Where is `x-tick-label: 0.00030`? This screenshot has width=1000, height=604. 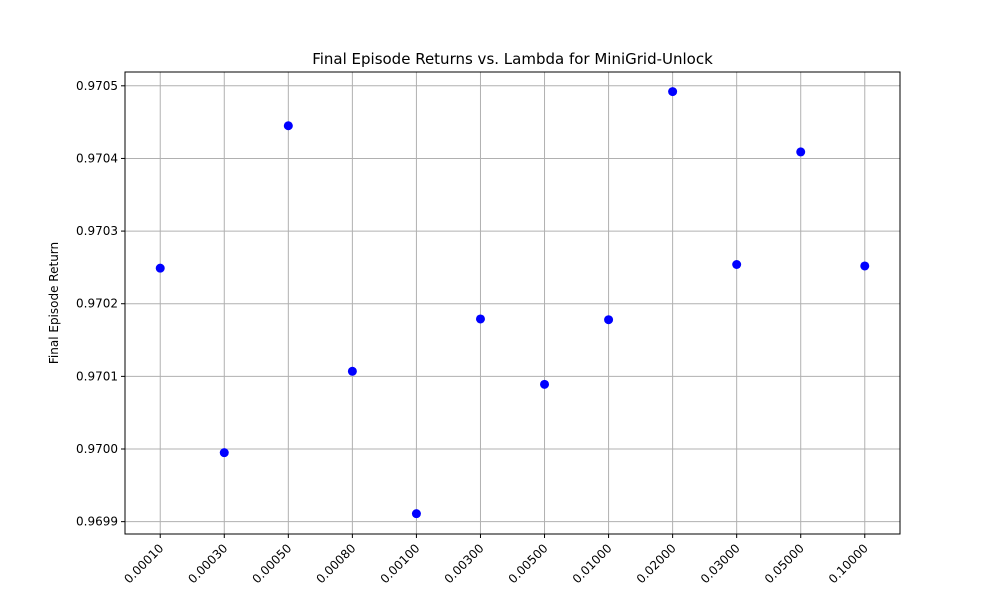 x-tick-label: 0.00030 is located at coordinates (207, 563).